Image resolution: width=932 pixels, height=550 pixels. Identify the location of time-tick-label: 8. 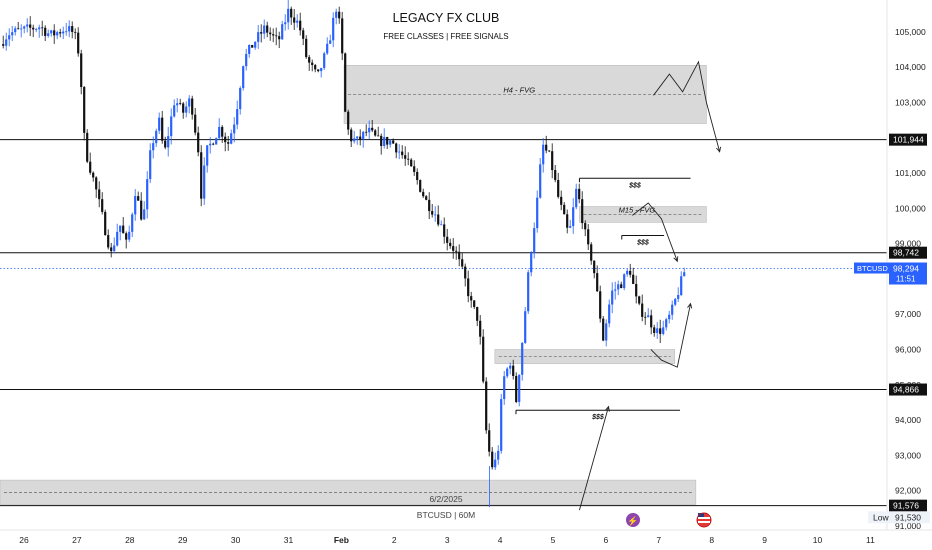
(711, 540).